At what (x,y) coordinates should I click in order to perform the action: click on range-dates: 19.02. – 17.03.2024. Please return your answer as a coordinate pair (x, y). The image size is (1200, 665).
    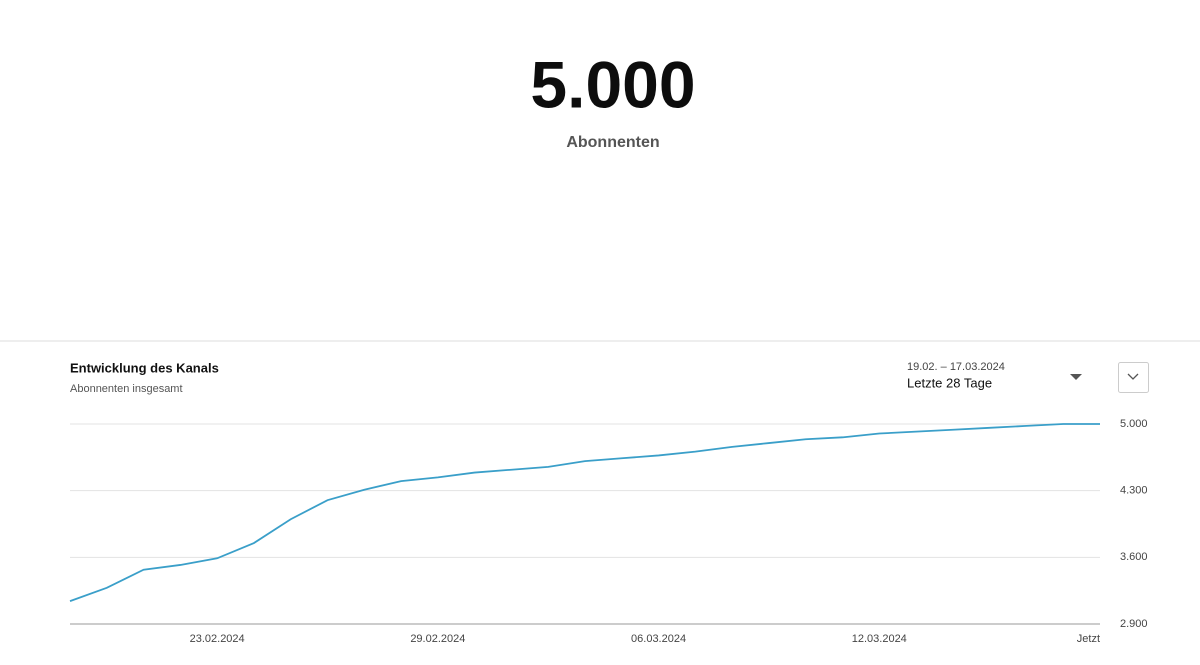
    Looking at the image, I should click on (956, 367).